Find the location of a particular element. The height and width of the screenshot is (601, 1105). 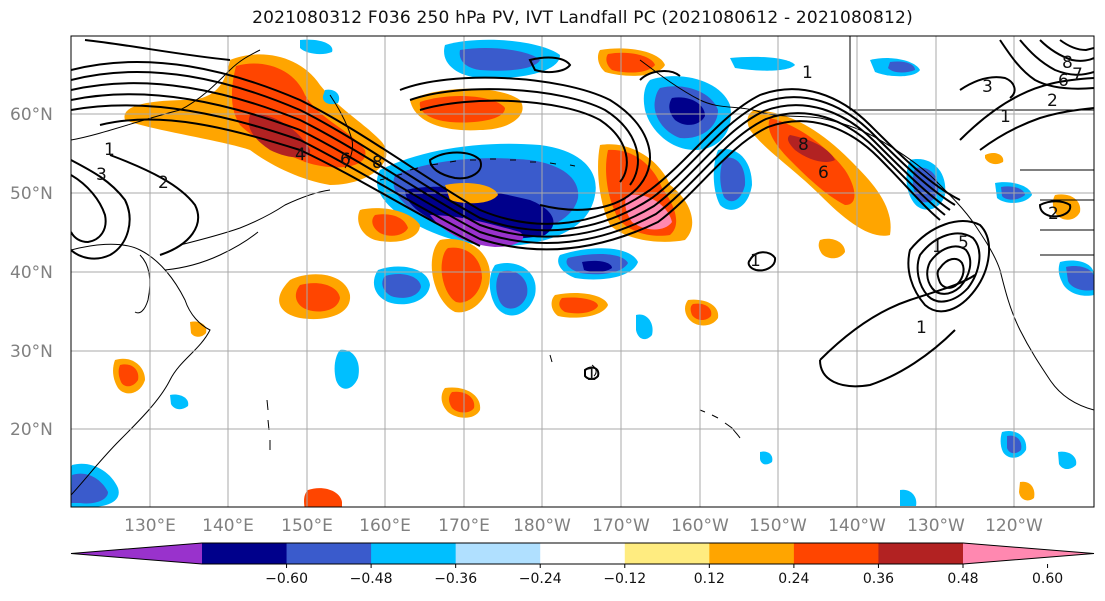

colorbar-extend-min is located at coordinates (136, 553).